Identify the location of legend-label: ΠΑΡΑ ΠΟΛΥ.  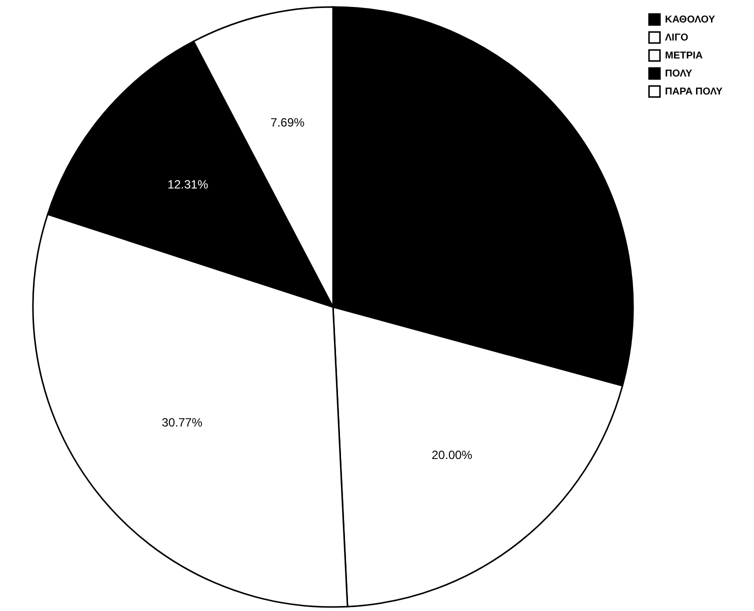
(694, 92).